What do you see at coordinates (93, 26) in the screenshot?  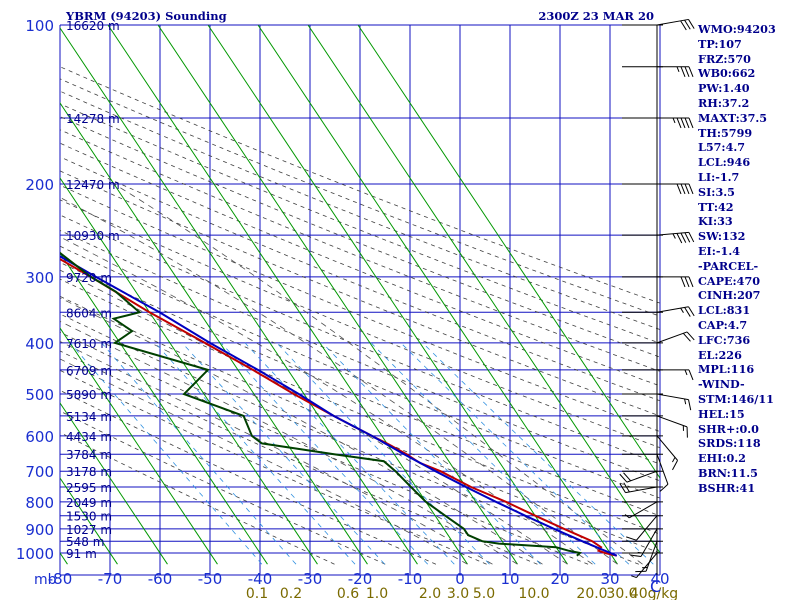 I see `height-label: 16620 m` at bounding box center [93, 26].